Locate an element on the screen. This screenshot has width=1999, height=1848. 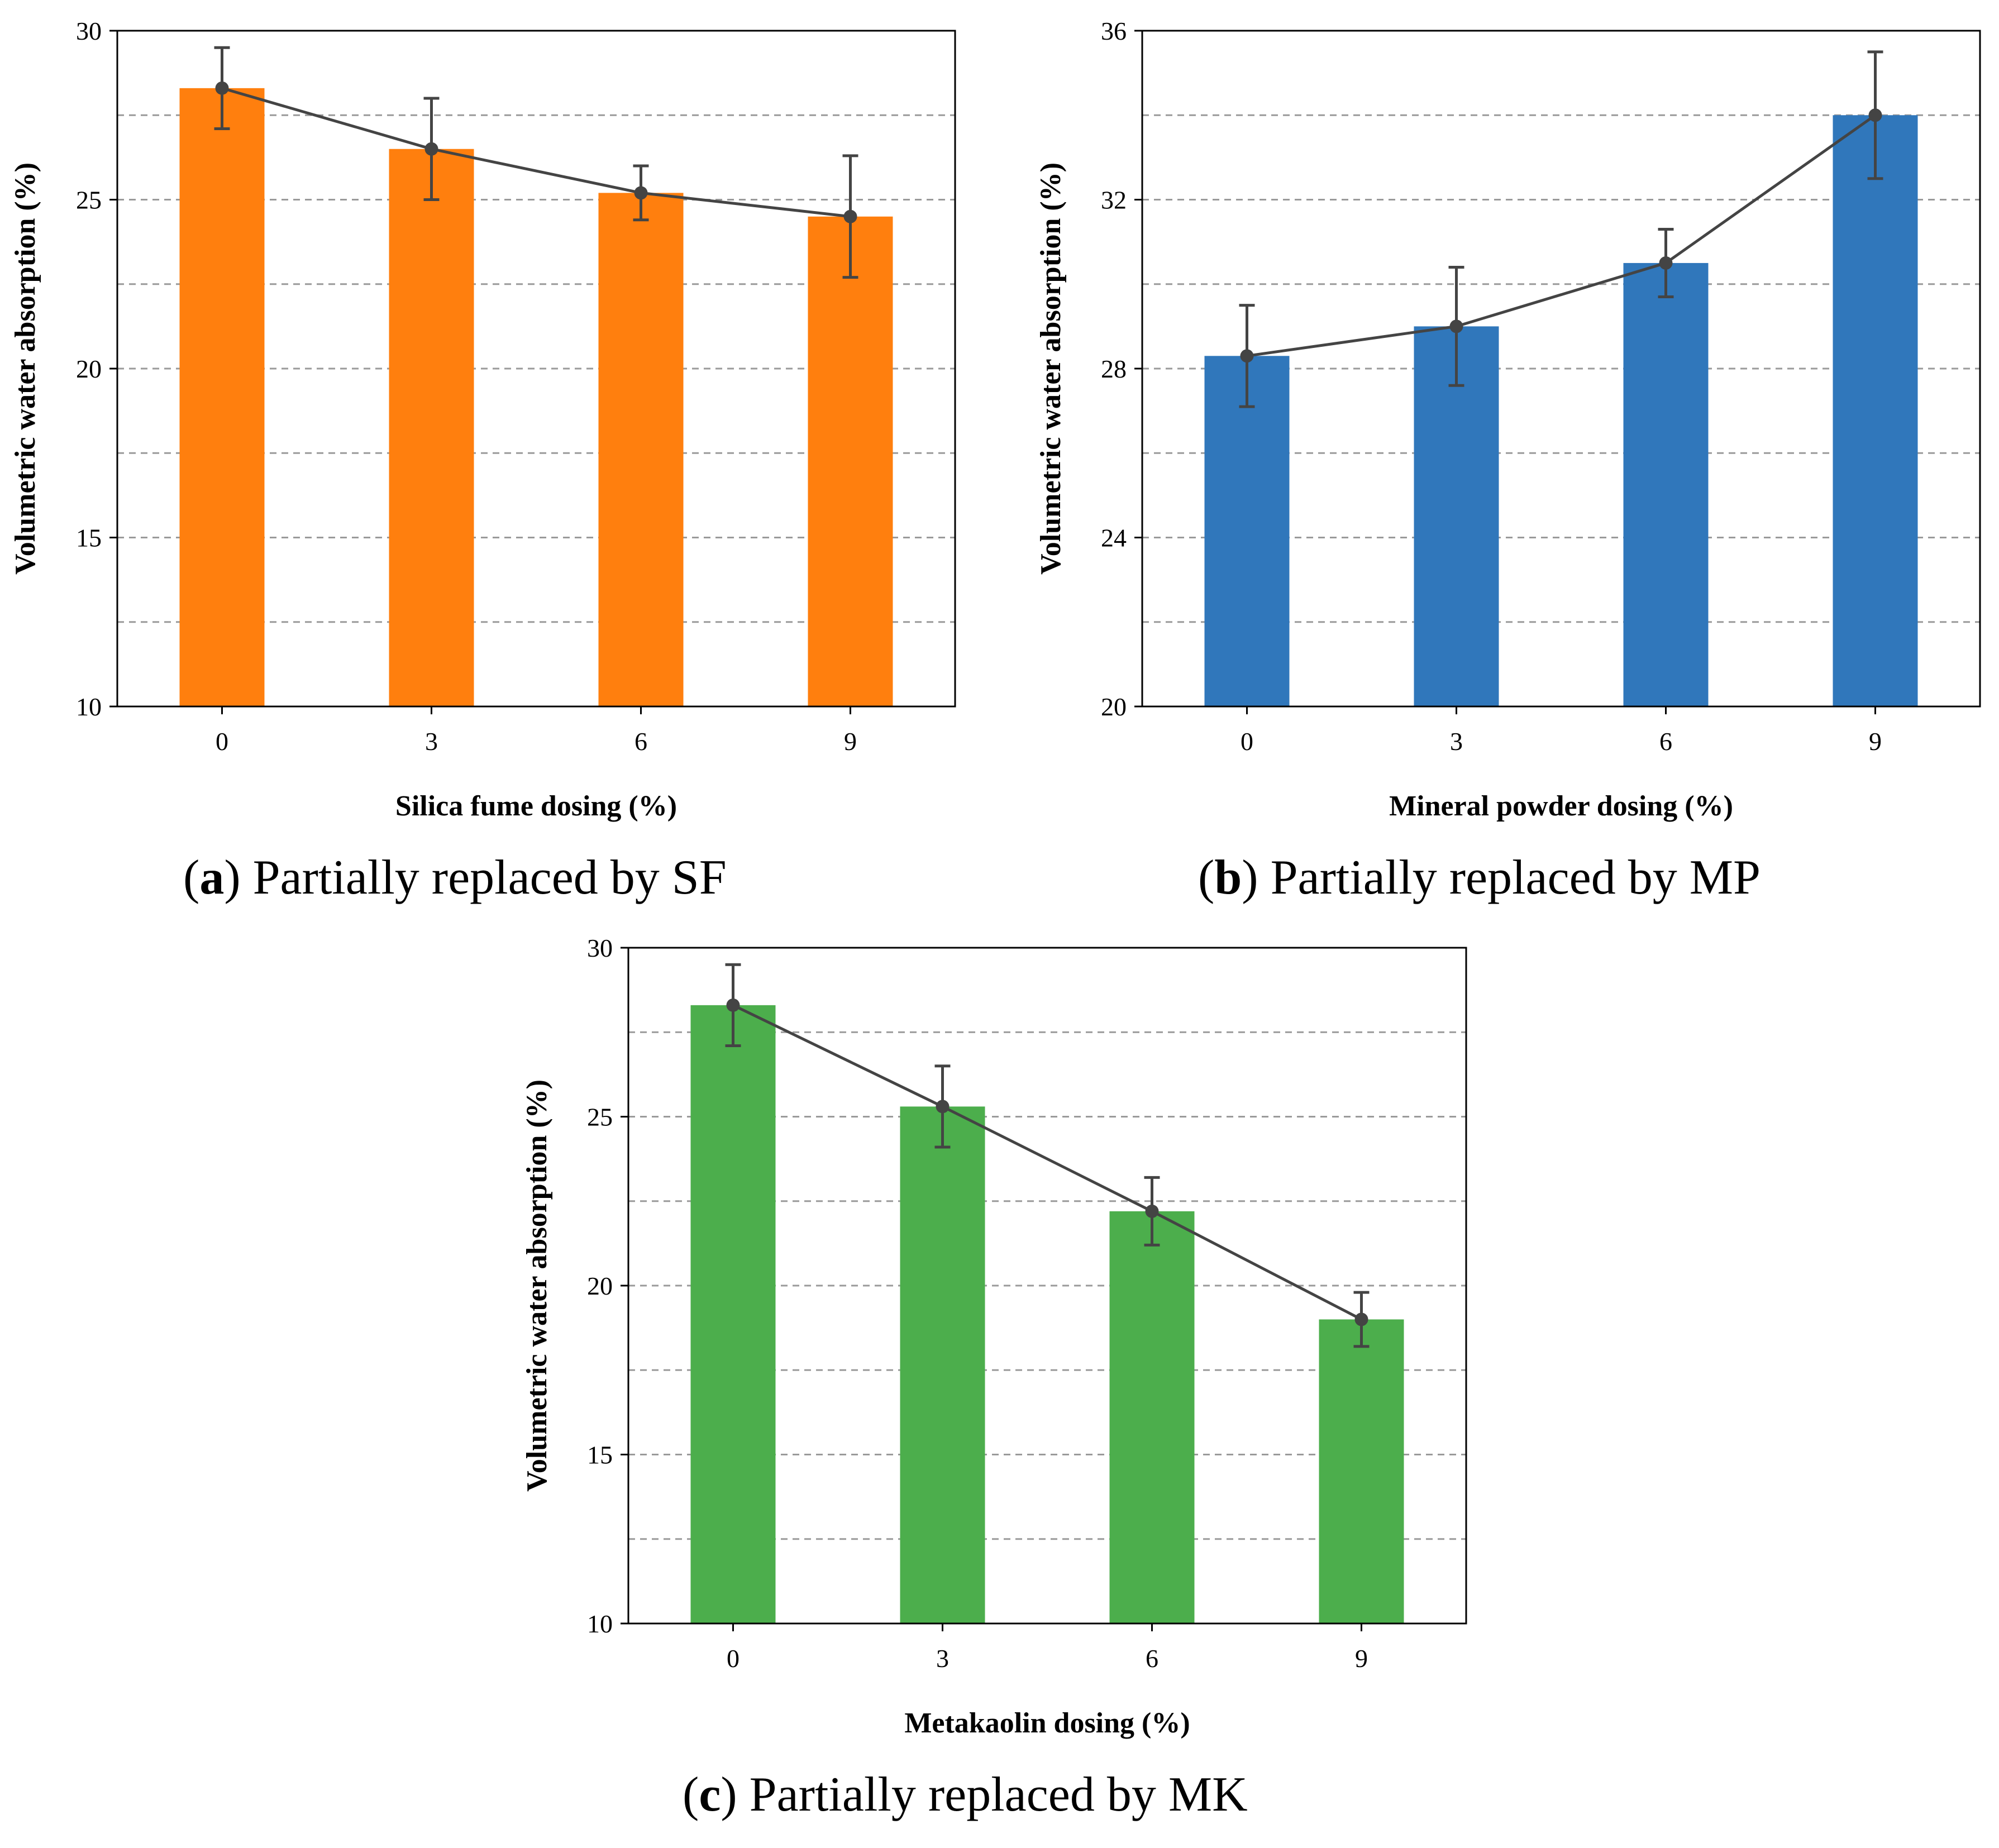
panel-a-trend-line is located at coordinates (536, 152).